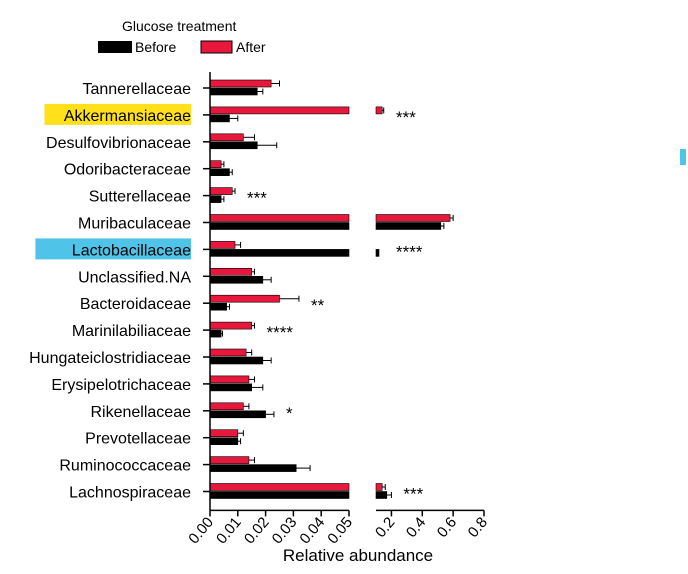  I want to click on category-label-akkermansiaceae: Akkermansiaceae, so click(127, 116).